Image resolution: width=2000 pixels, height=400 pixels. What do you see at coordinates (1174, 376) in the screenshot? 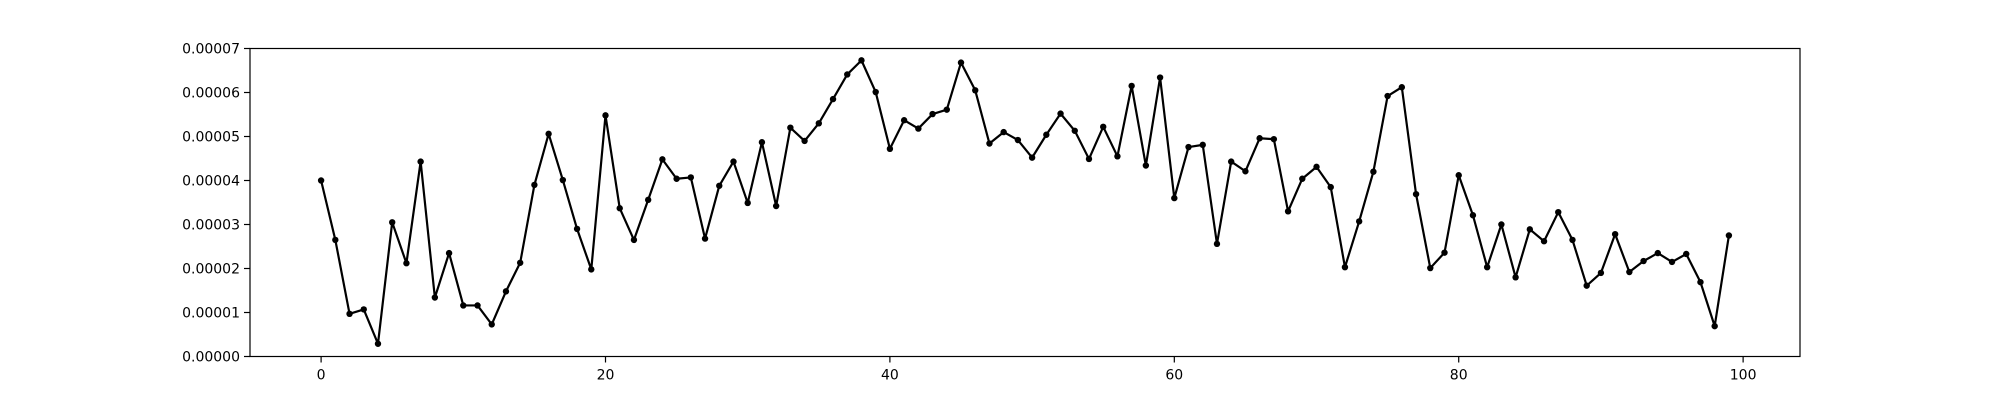
I see `x-tick-label: 60` at bounding box center [1174, 376].